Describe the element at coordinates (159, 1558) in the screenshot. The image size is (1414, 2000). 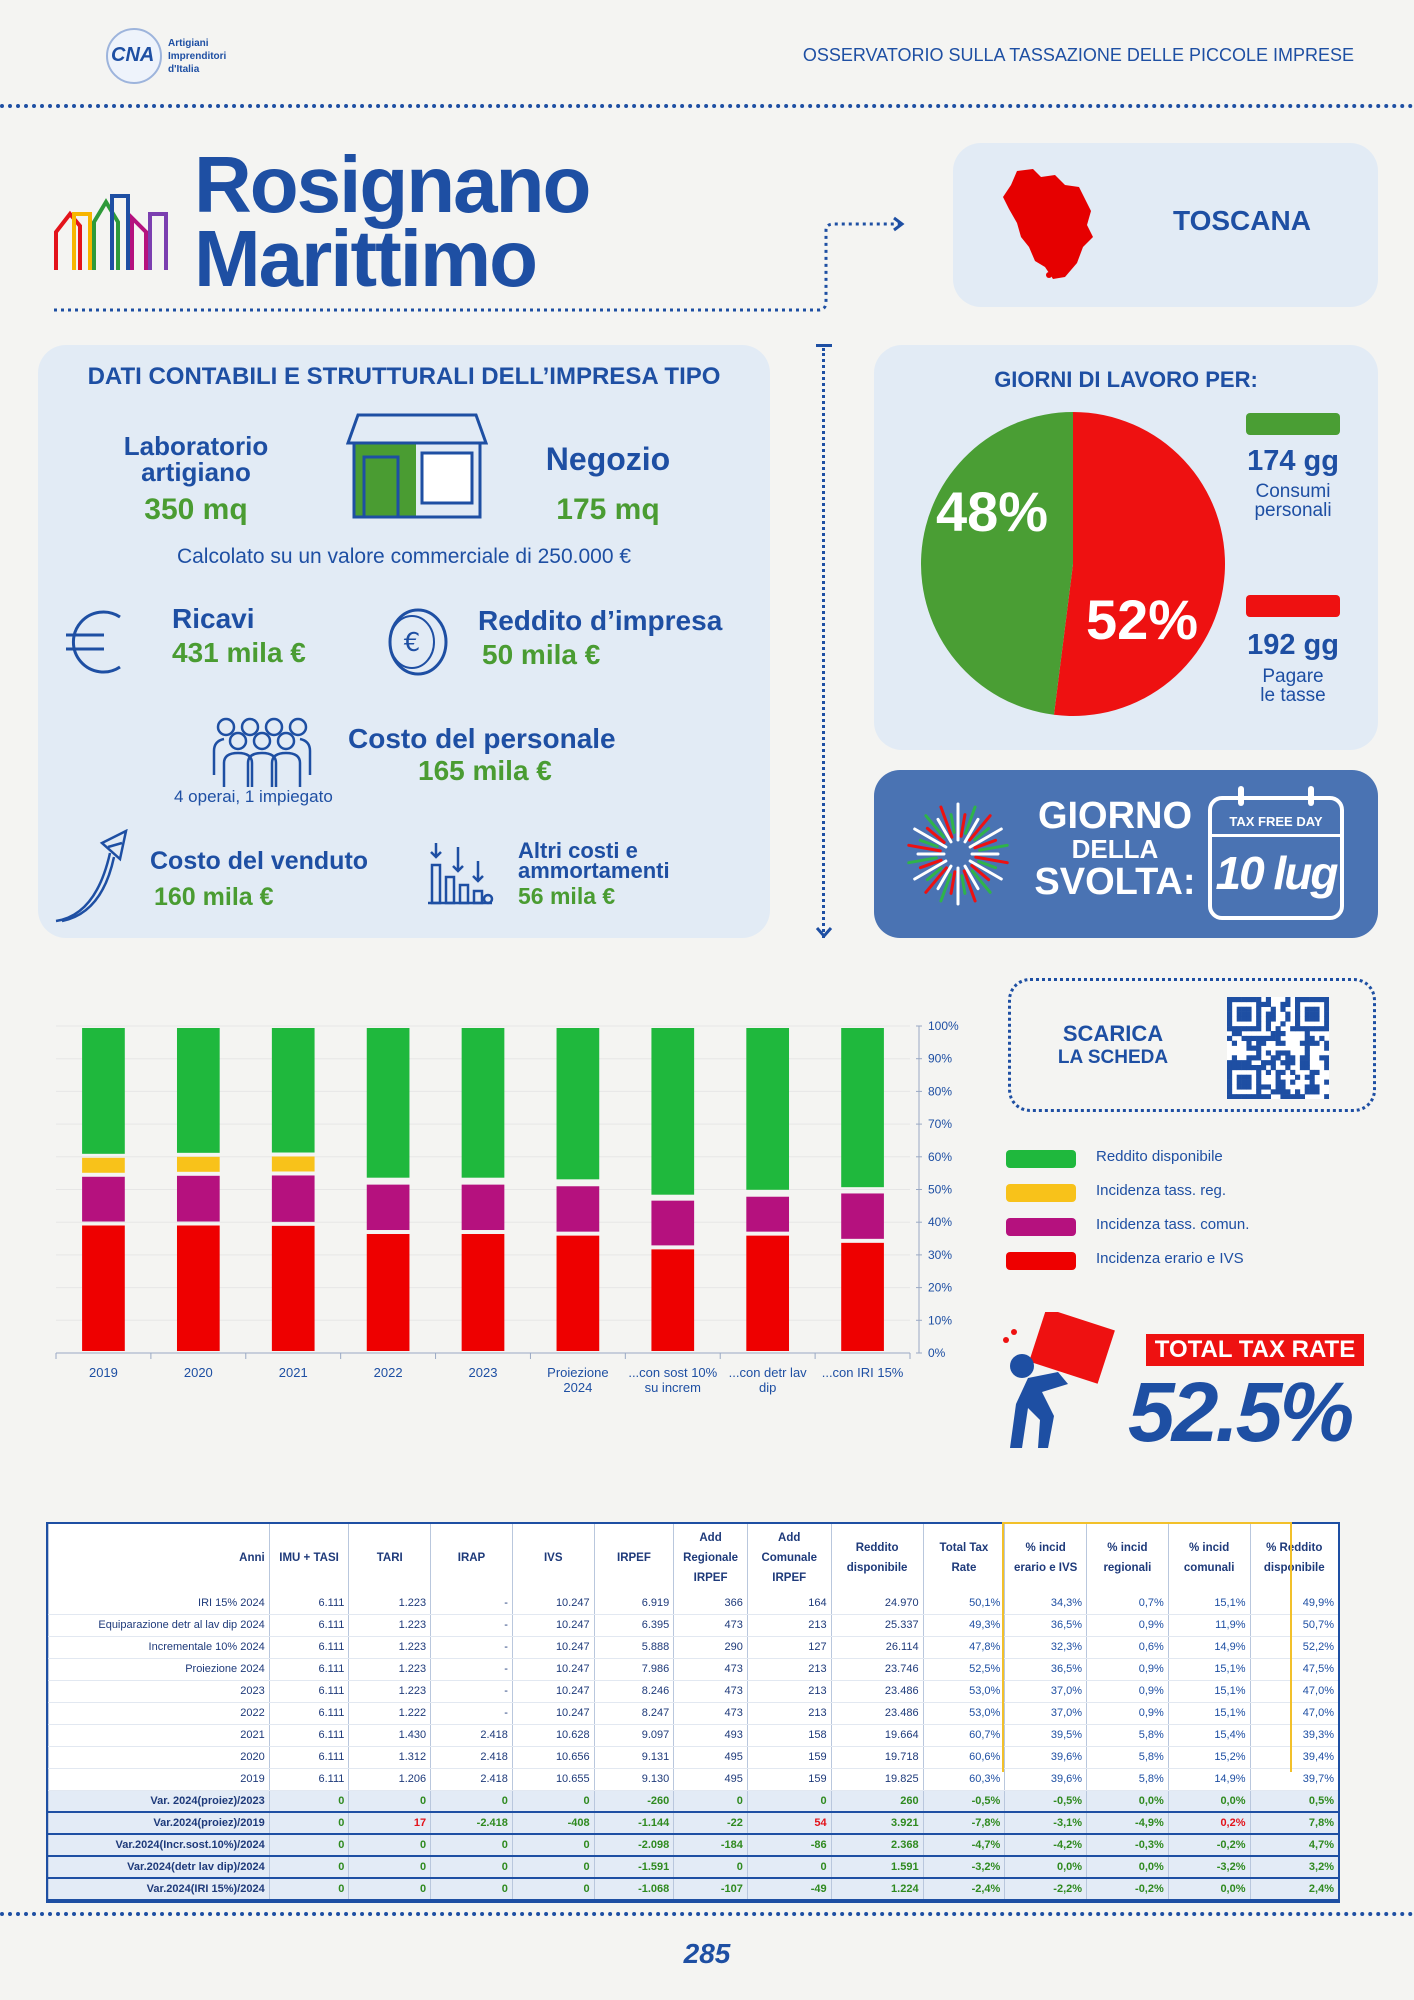
I see `table-header-cell: Anni` at that location.